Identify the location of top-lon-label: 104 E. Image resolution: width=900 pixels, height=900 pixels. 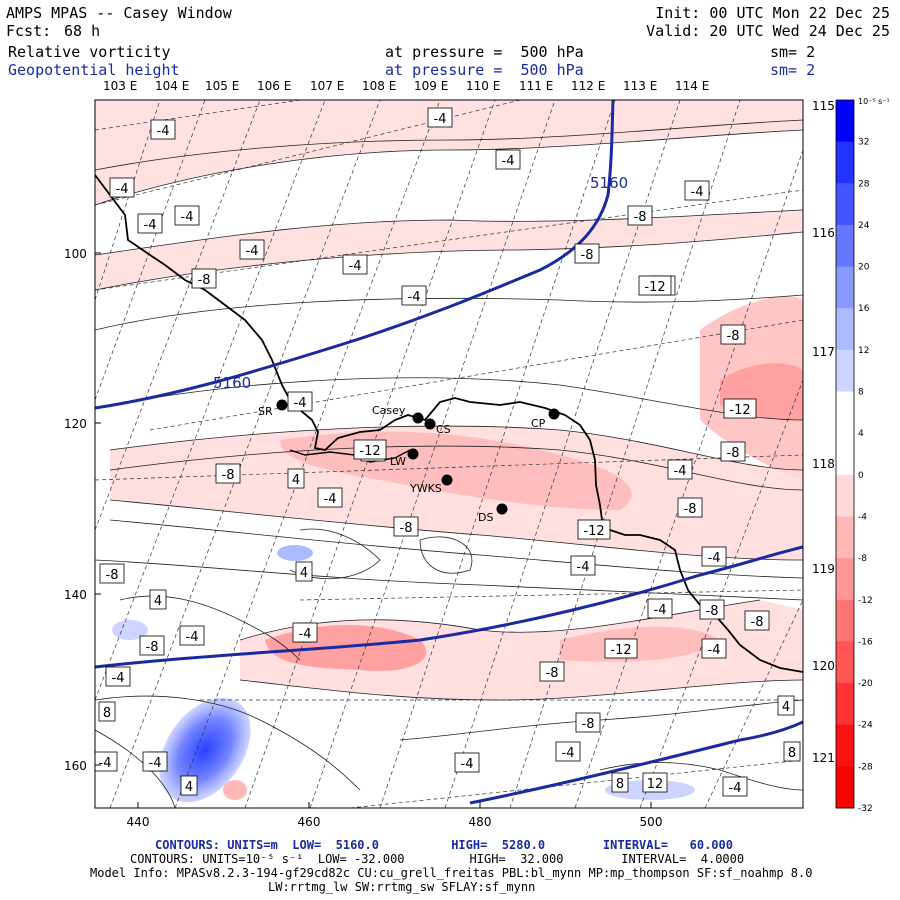
(172, 86).